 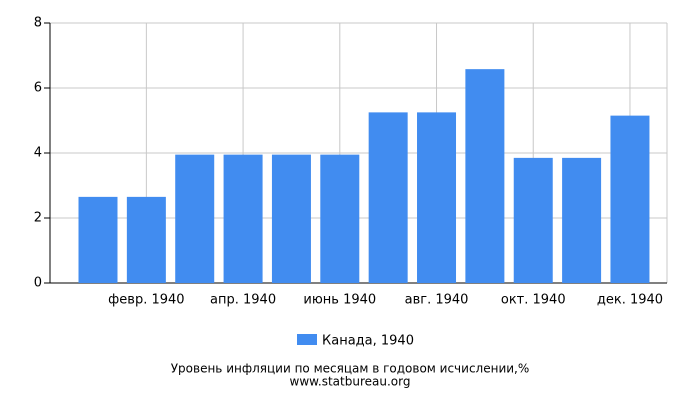 I want to click on legend-swatch, so click(x=307, y=339).